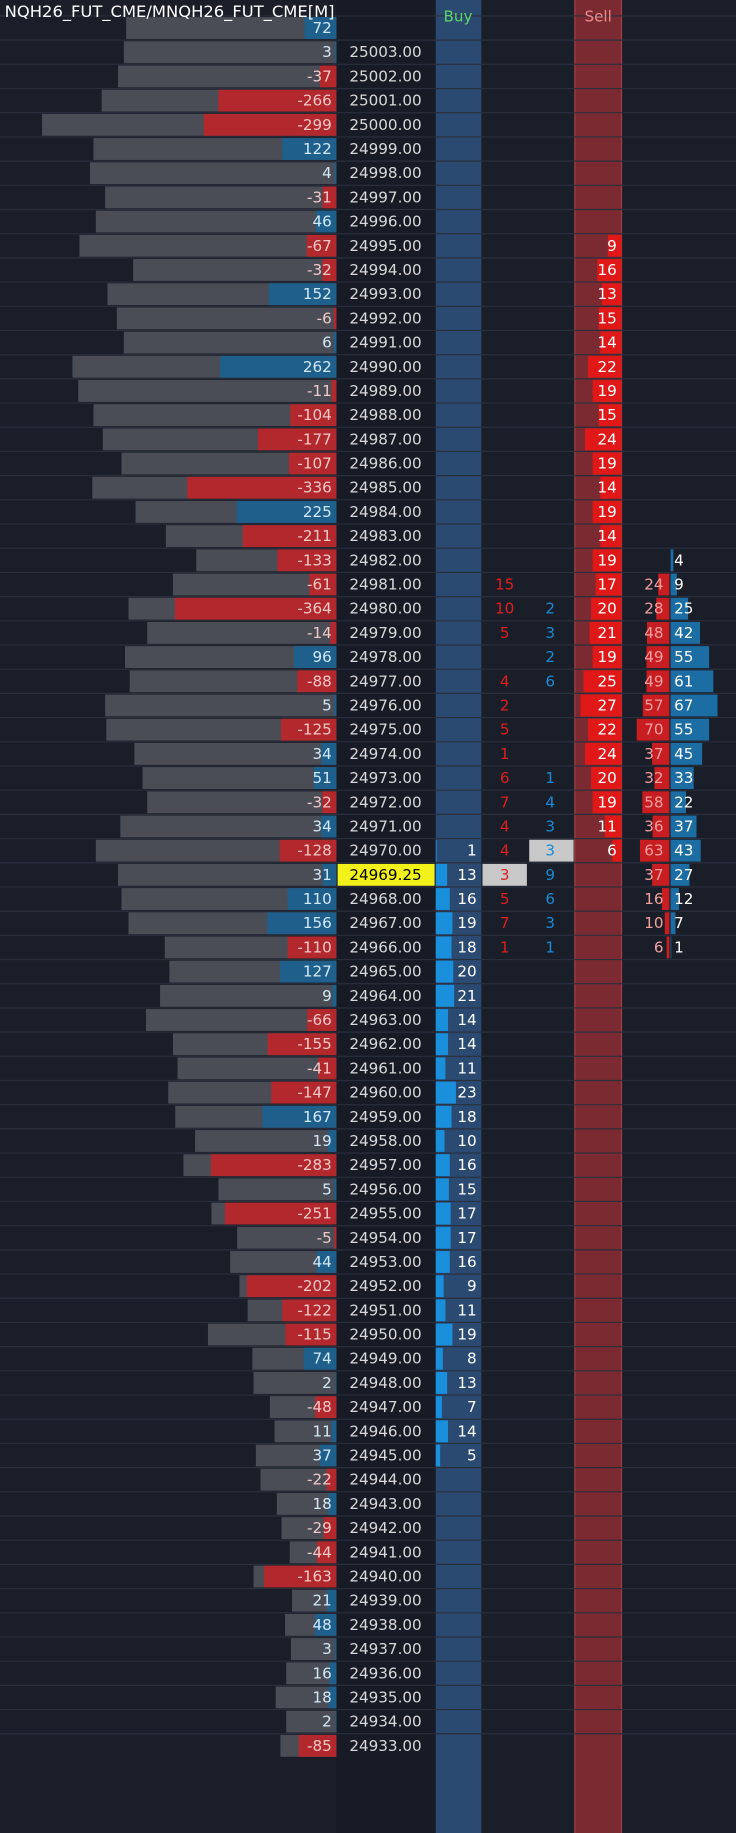 The image size is (736, 1833). I want to click on buy-value: 17, so click(466, 1238).